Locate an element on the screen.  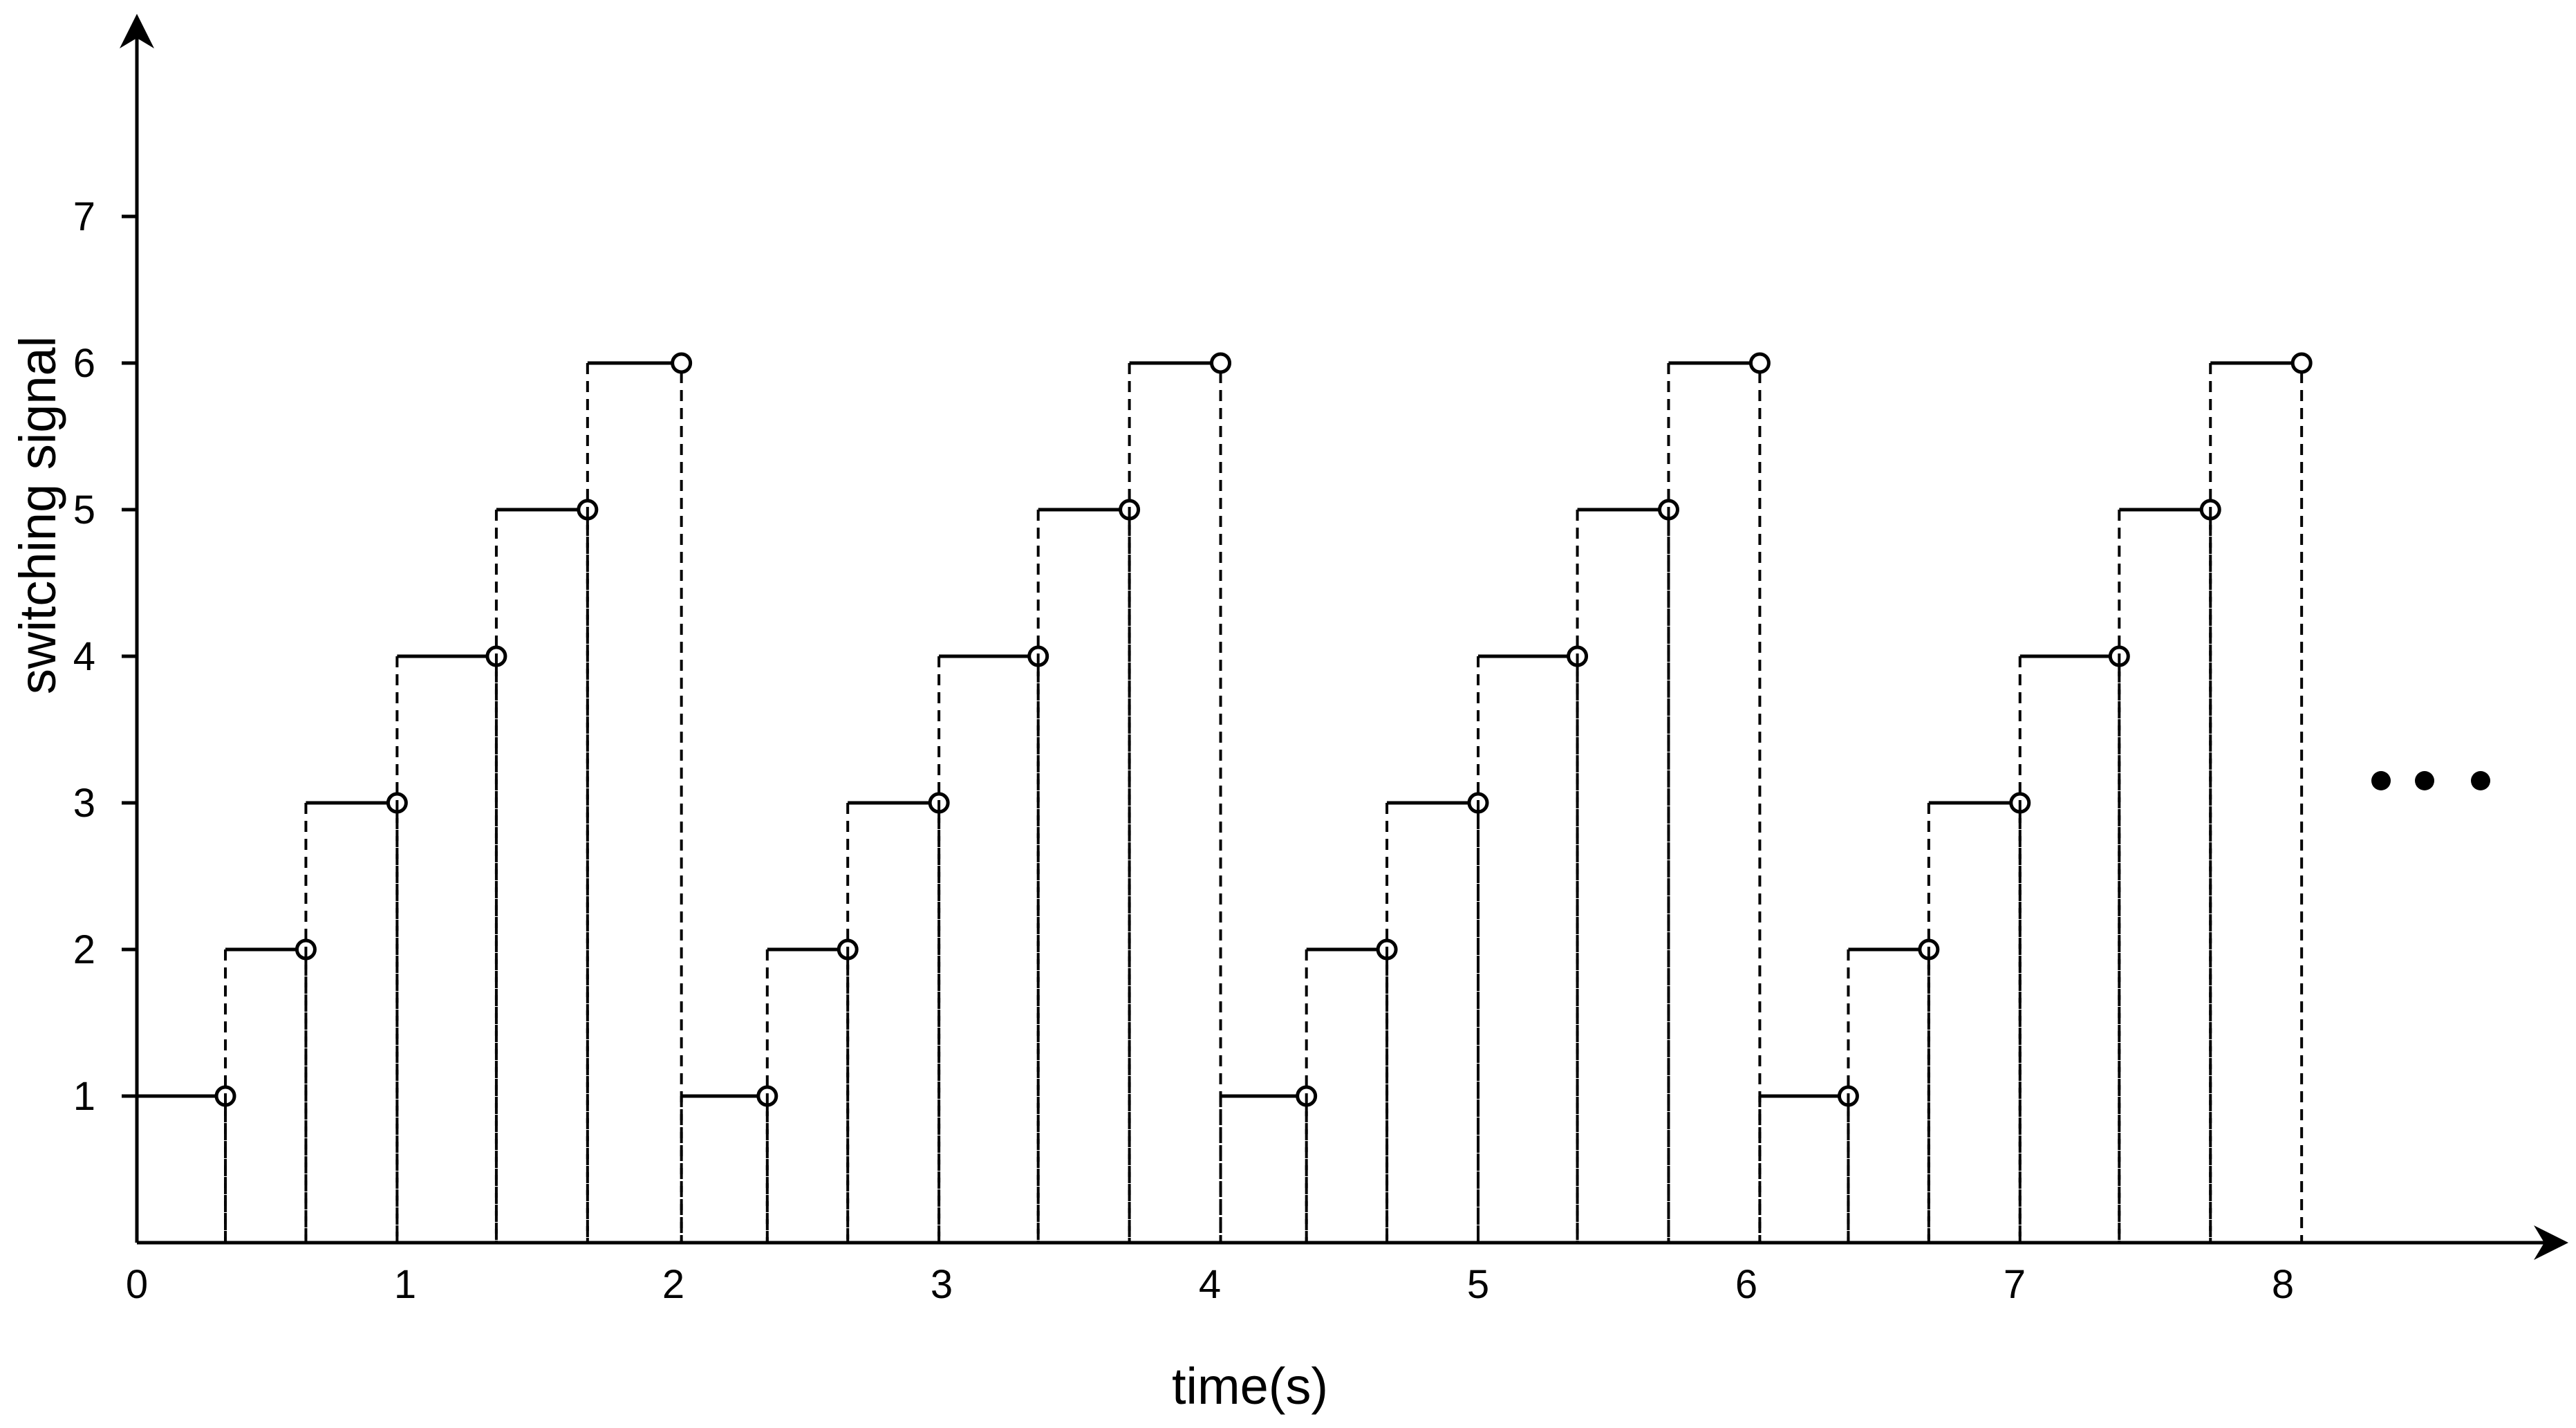
y-tick-label: 4 is located at coordinates (84, 656).